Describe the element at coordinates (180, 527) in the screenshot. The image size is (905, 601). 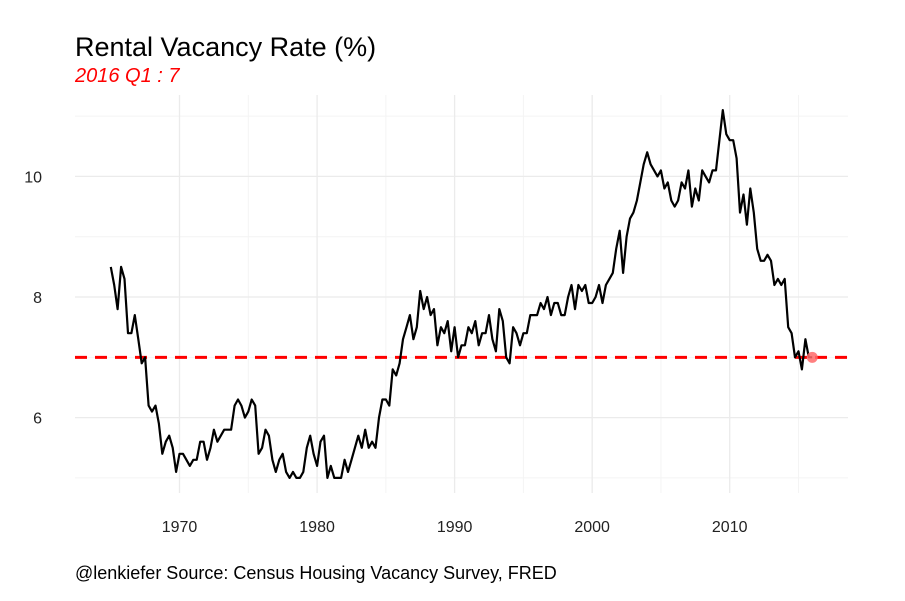
I see `x-tick-label: 1970` at that location.